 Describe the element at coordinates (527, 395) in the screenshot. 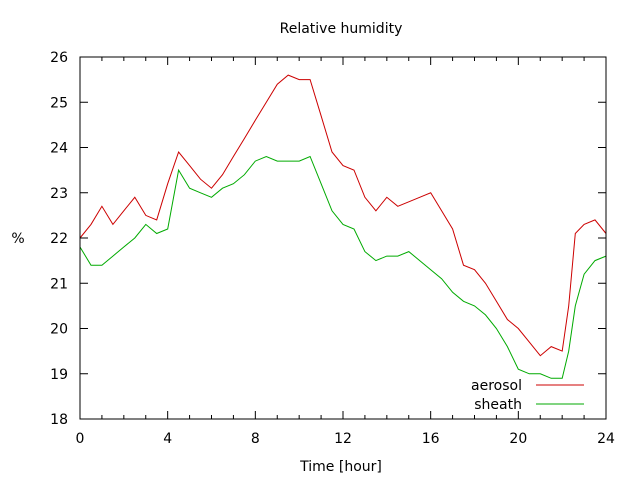

I see `legend: aerosol sheath` at that location.